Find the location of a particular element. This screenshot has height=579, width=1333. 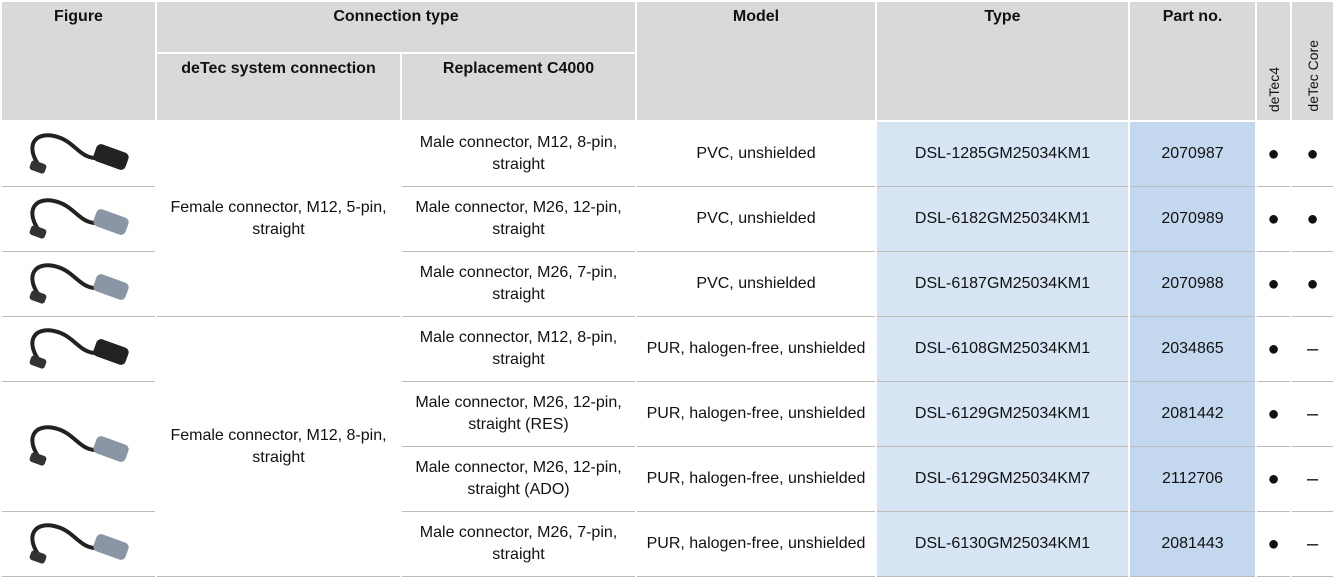

header-model: Model is located at coordinates (756, 61).